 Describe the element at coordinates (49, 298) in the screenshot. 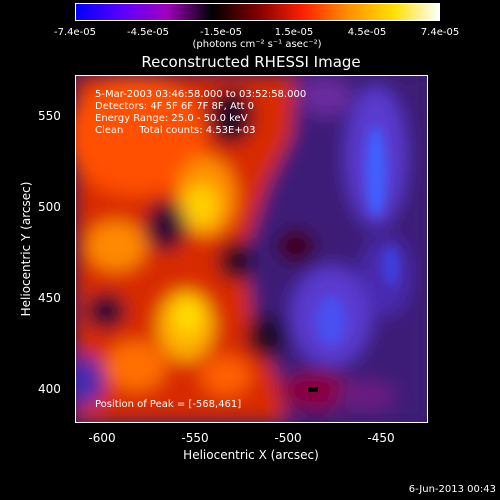

I see `y-tick-label: 450` at that location.